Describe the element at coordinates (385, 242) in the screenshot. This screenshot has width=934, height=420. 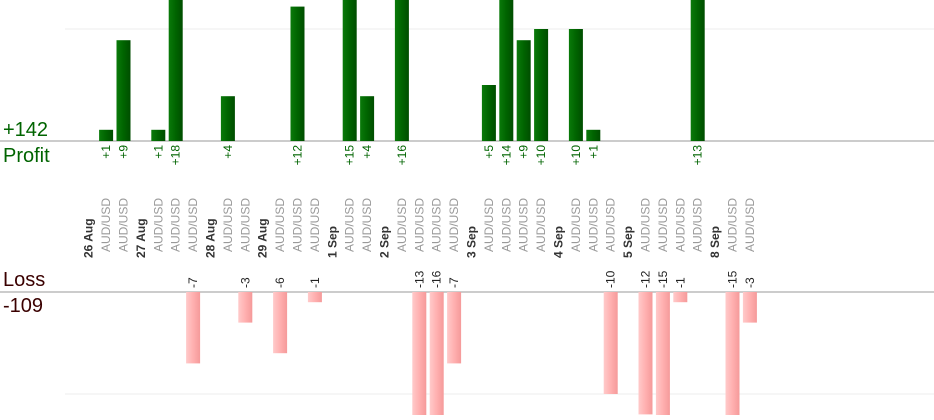
I see `date-label: 2 Sep` at that location.